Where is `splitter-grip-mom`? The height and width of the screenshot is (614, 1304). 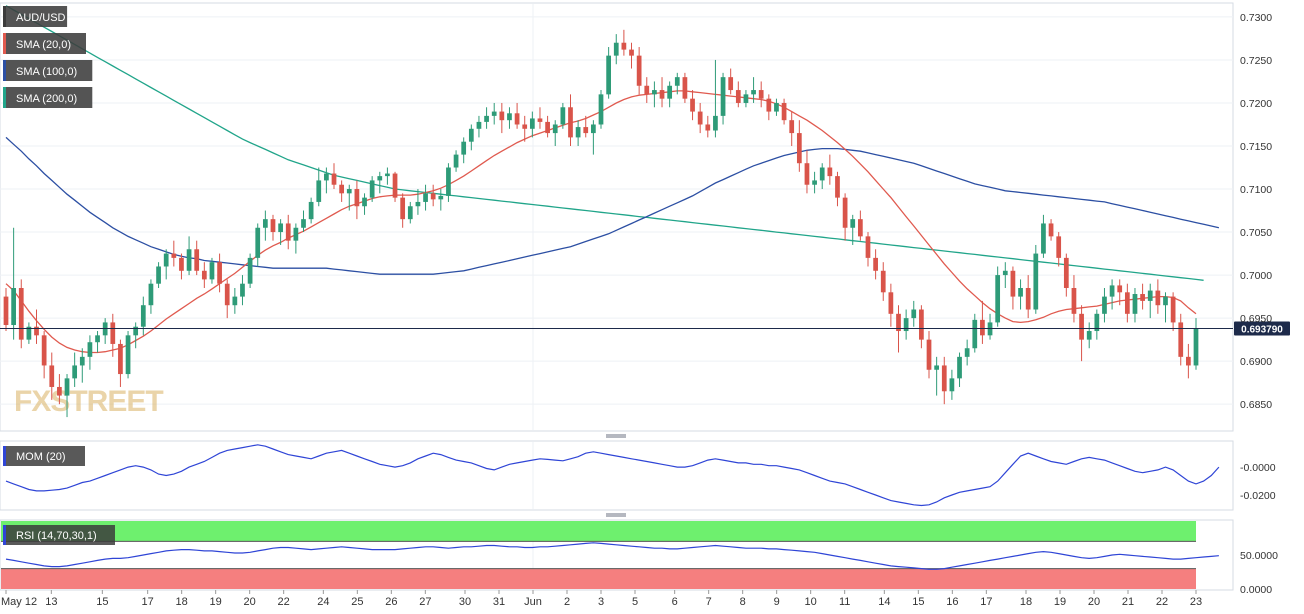 splitter-grip-mom is located at coordinates (616, 436).